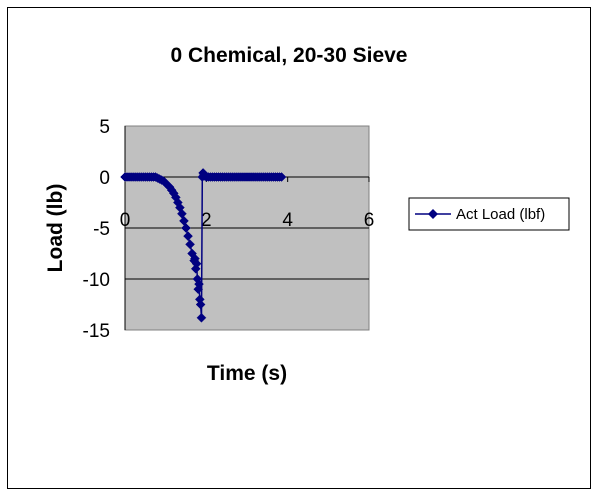  What do you see at coordinates (96, 331) in the screenshot?
I see `y-tick-label-4: -15` at bounding box center [96, 331].